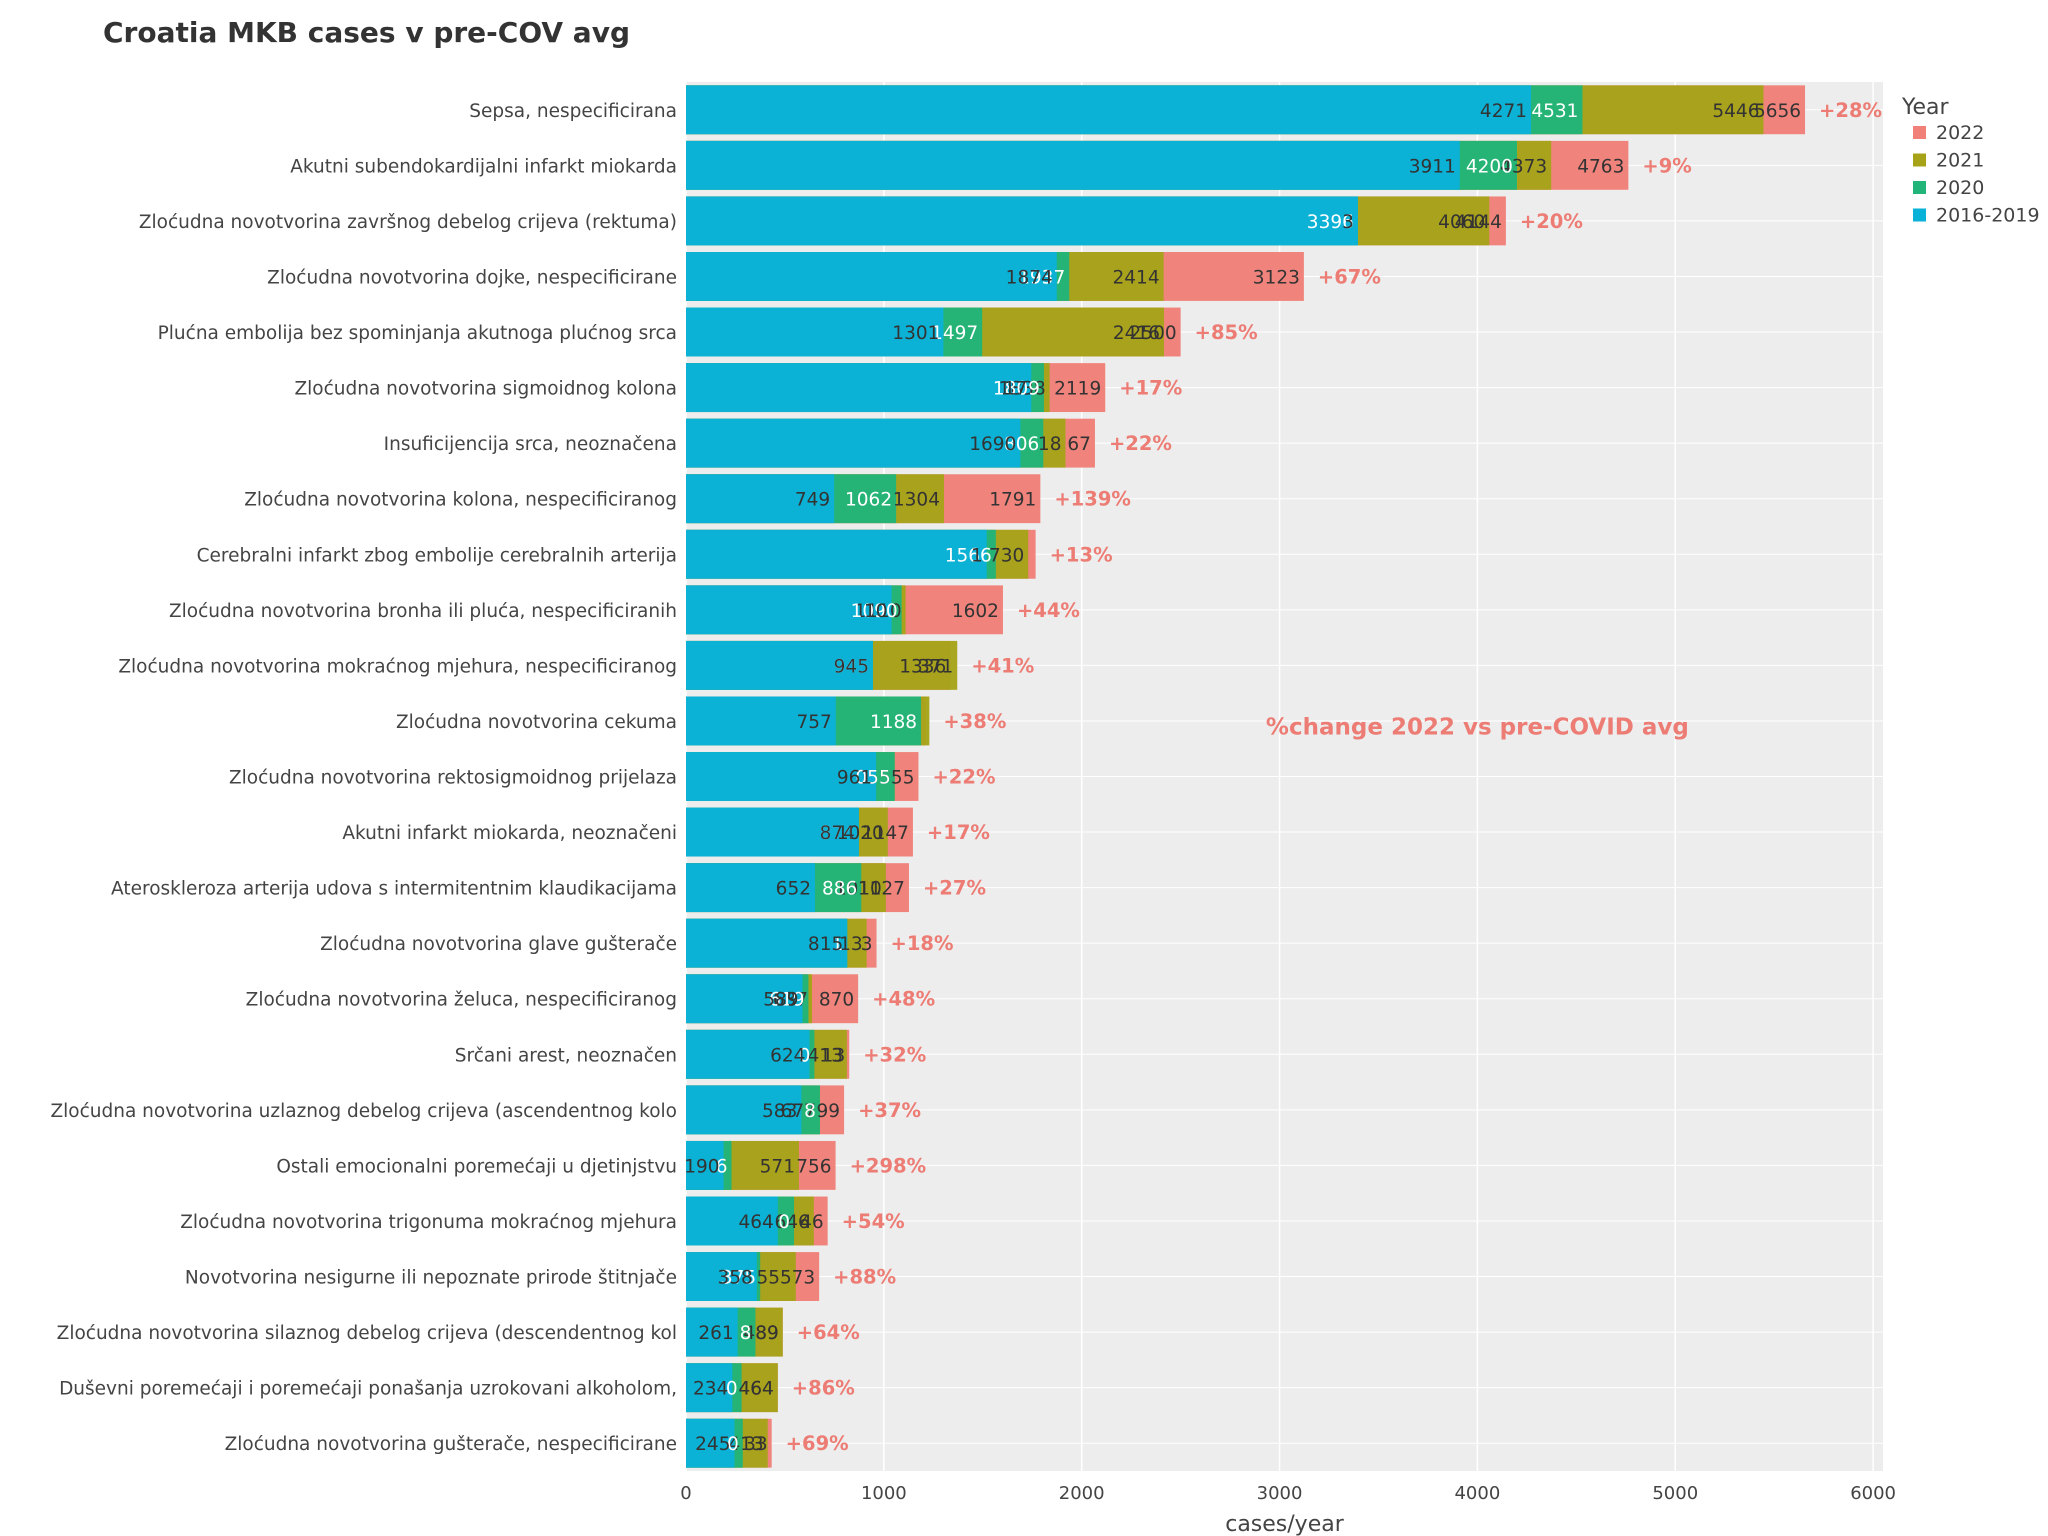  What do you see at coordinates (1226, 332) in the screenshot?
I see `pct-change-label: +85%` at bounding box center [1226, 332].